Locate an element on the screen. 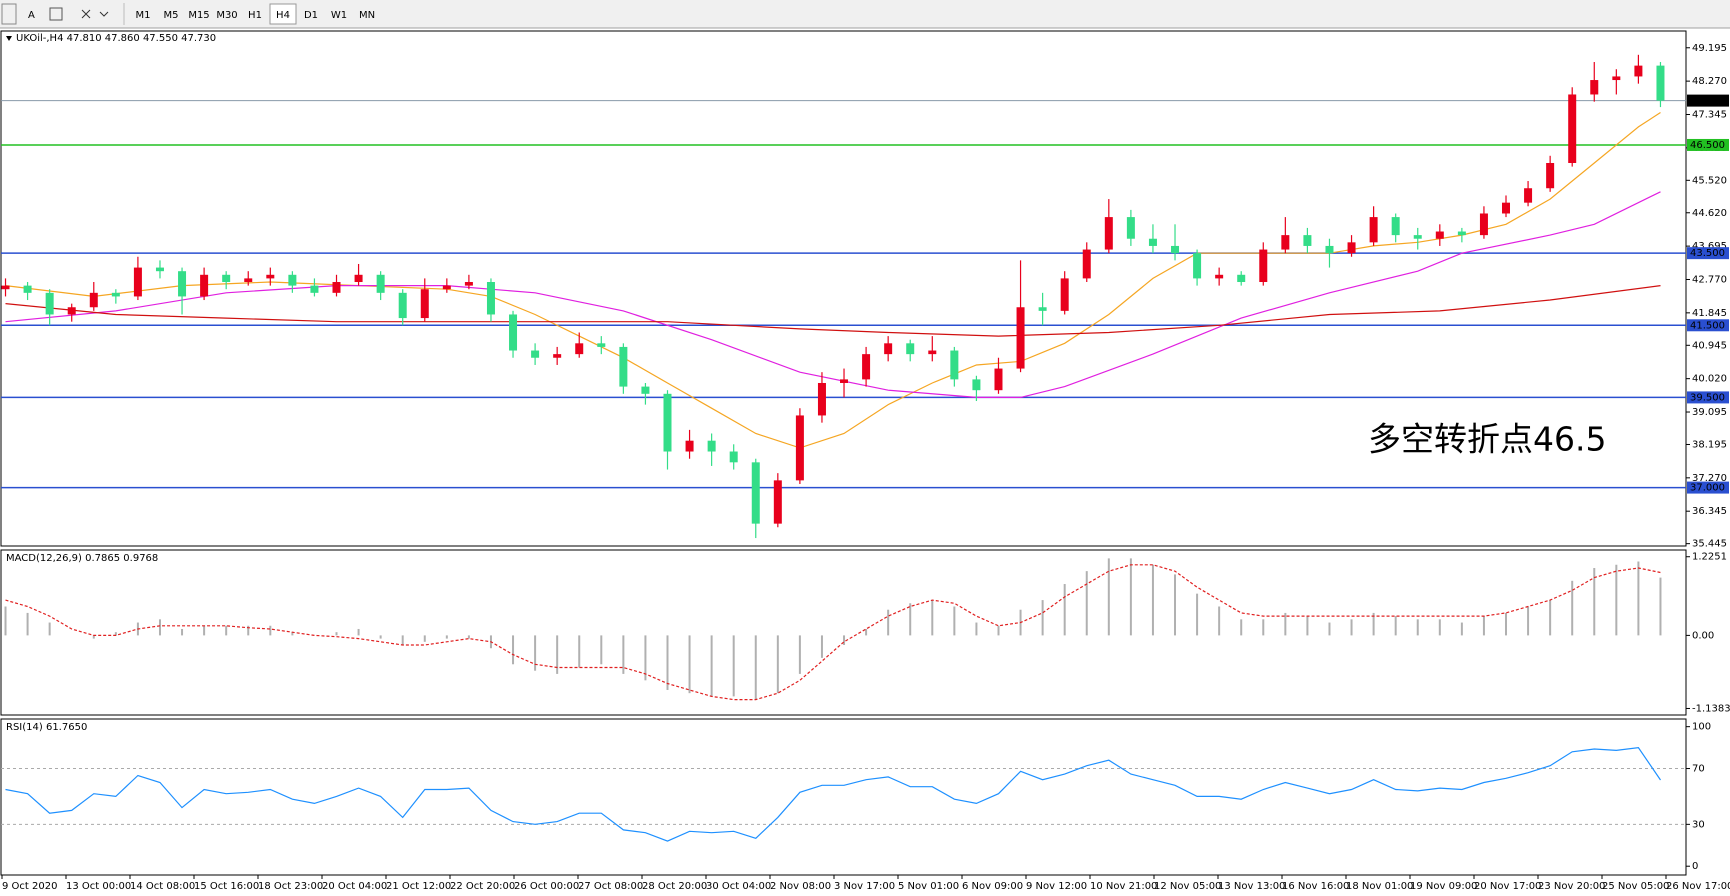  x-tick-label: 2 Nov 08:00 is located at coordinates (800, 886).